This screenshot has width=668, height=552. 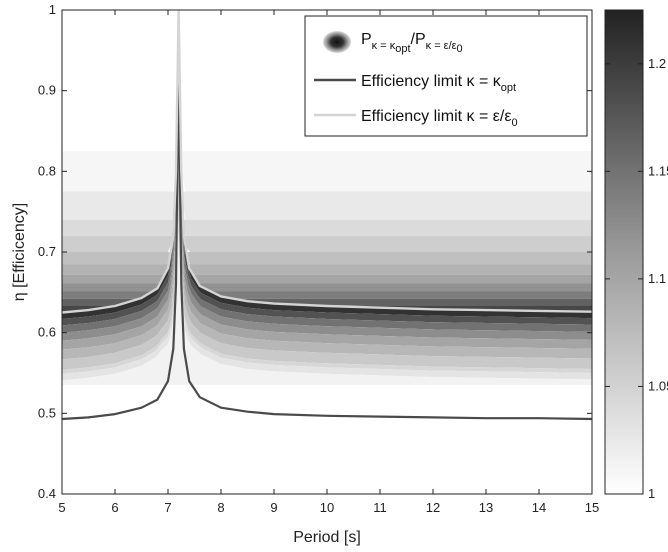 What do you see at coordinates (167, 507) in the screenshot?
I see `x-tick-label: 7` at bounding box center [167, 507].